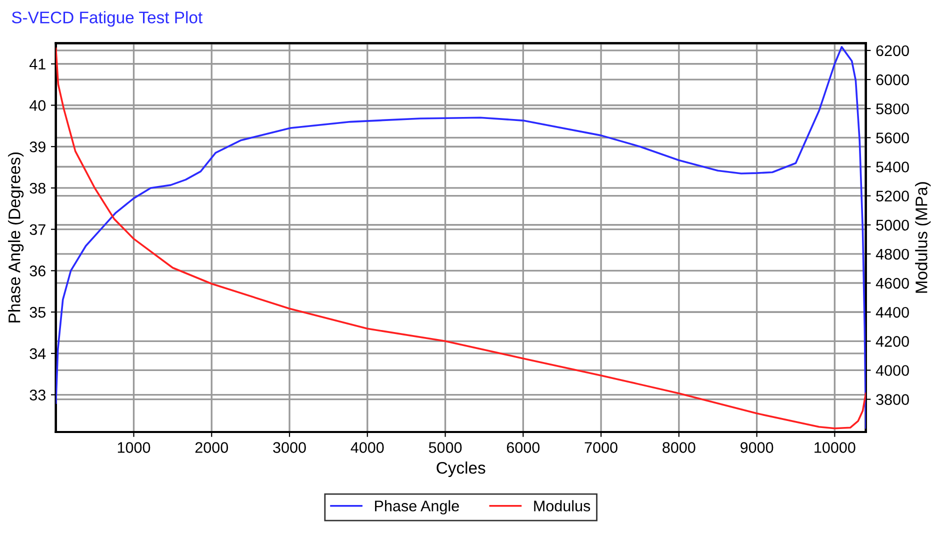 This screenshot has width=931, height=540. What do you see at coordinates (38, 354) in the screenshot?
I see `y-tick-label: 34` at bounding box center [38, 354].